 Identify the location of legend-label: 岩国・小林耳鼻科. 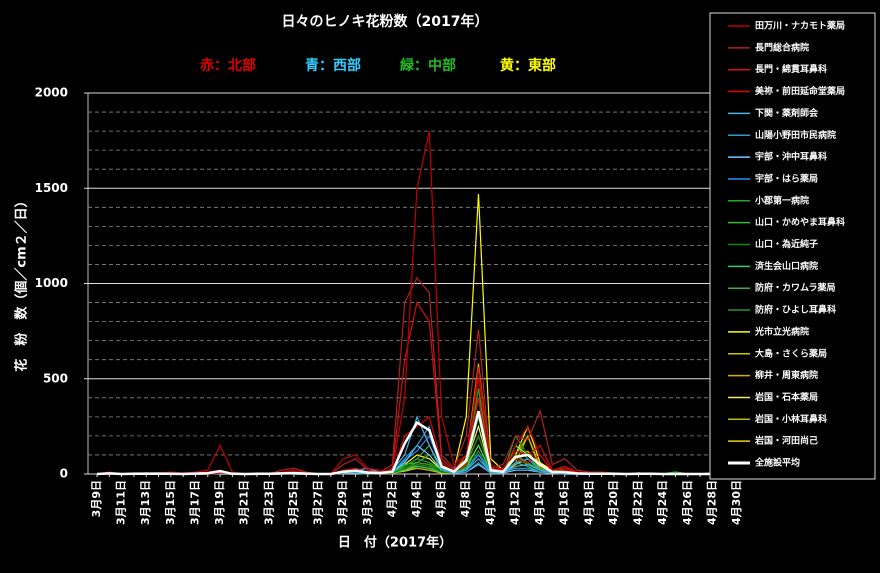
(790, 419).